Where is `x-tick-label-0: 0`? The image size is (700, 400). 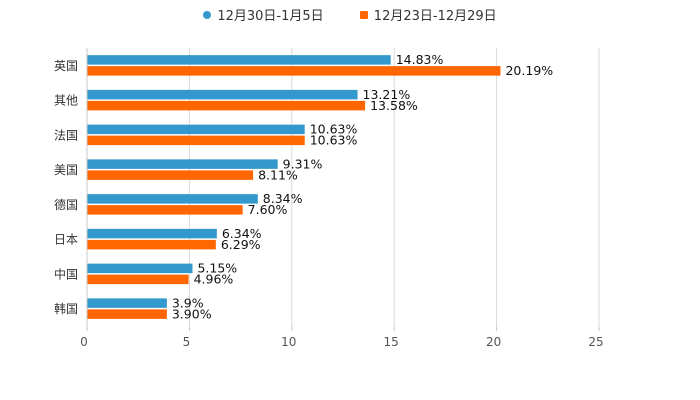 x-tick-label-0: 0 is located at coordinates (84, 342).